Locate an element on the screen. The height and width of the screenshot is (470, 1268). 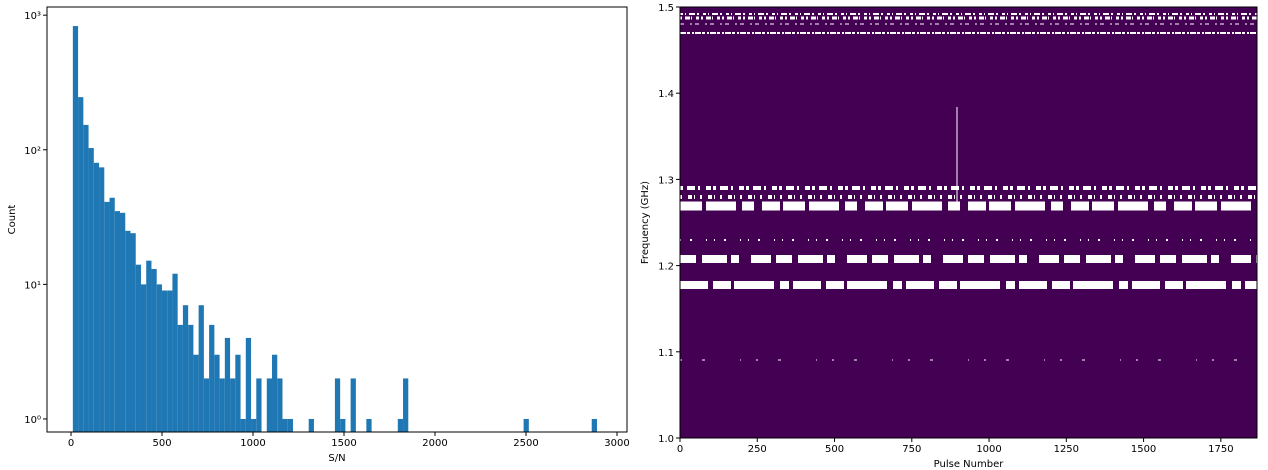
x-tick-label: 3000 is located at coordinates (616, 443).